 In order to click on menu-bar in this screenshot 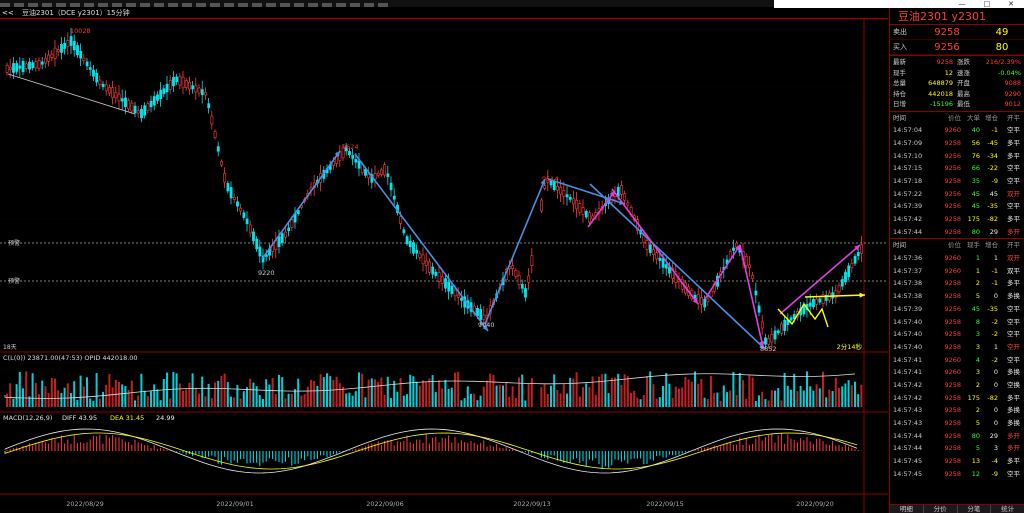, I will do `click(512, 3)`.